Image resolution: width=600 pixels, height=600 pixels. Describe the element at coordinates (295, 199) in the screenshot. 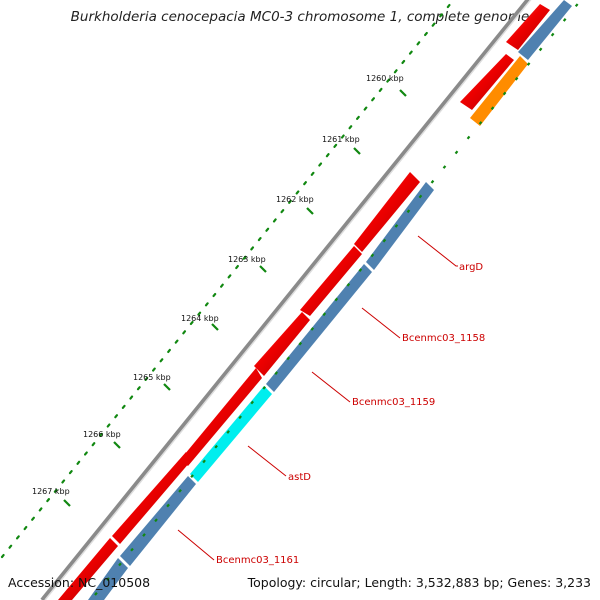

I see `ruler-tick-label: 1262 kbp` at that location.